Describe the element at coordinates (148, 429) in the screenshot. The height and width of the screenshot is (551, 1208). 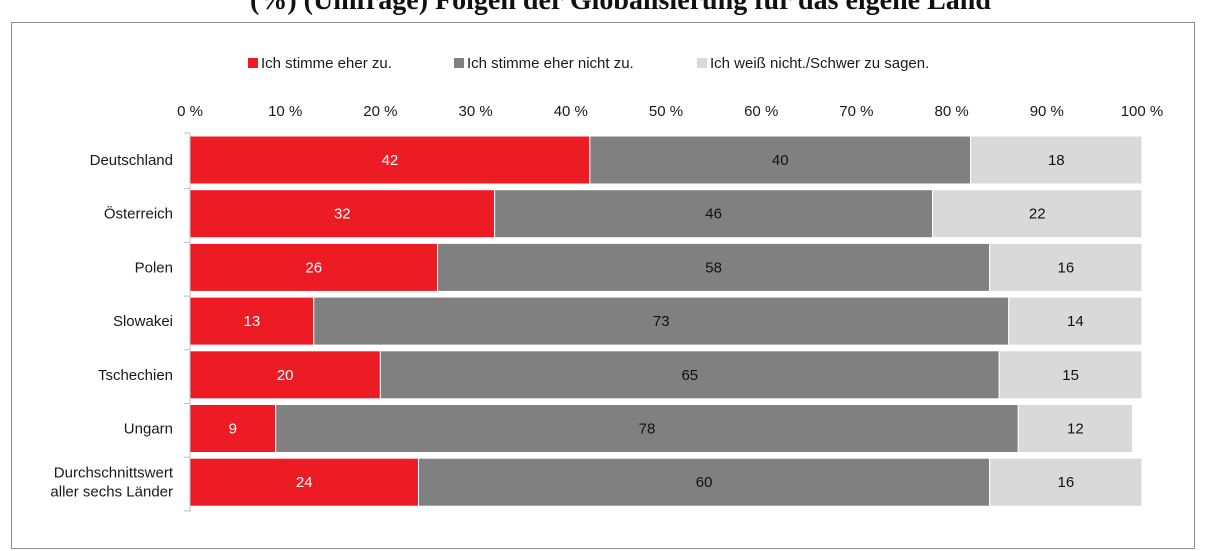
I see `category-label: Ungarn` at that location.